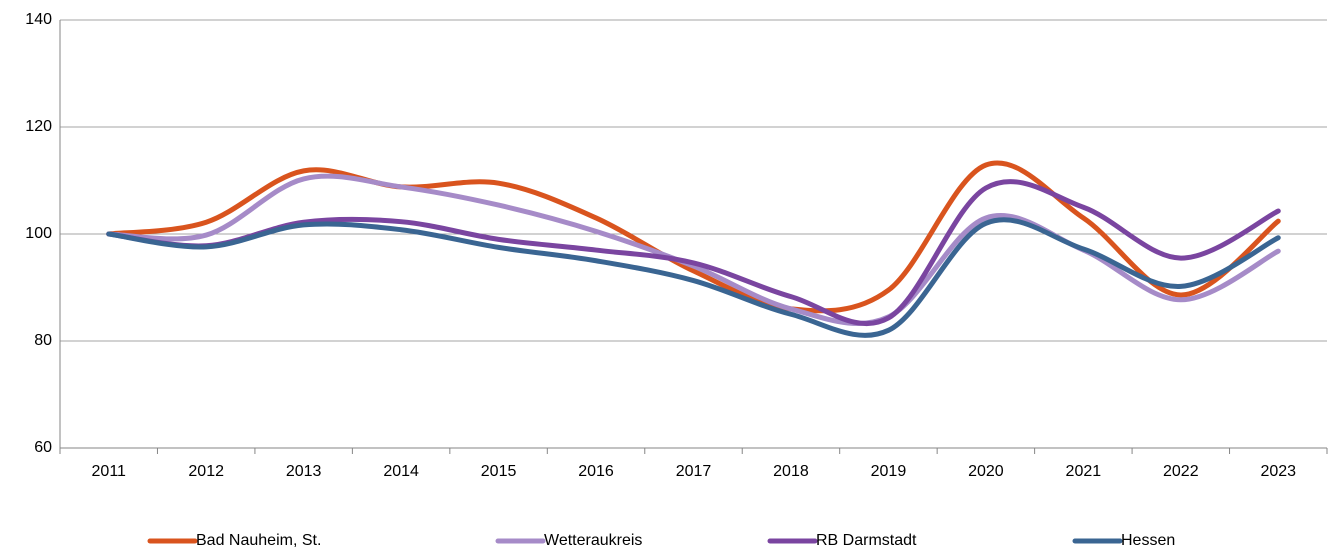 Image resolution: width=1329 pixels, height=553 pixels. What do you see at coordinates (791, 471) in the screenshot?
I see `x-tick-label: 2018` at bounding box center [791, 471].